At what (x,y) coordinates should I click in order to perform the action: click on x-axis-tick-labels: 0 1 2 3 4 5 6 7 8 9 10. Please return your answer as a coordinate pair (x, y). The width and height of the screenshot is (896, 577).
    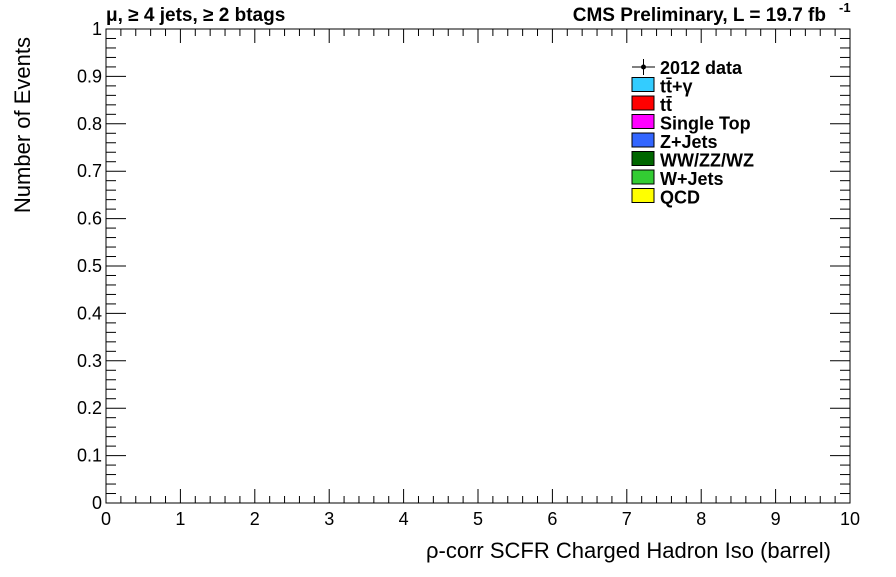
    Looking at the image, I should click on (480, 519).